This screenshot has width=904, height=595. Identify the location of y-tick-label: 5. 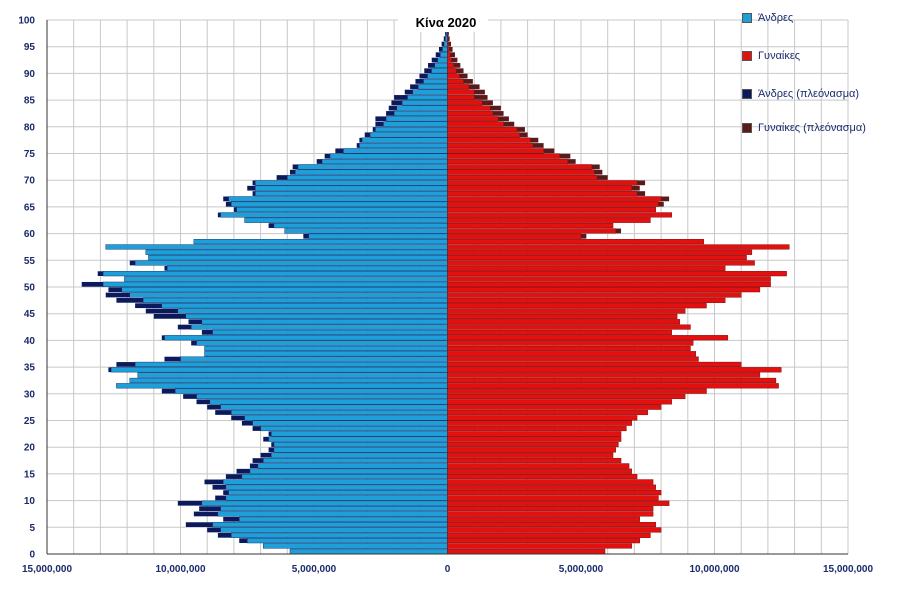
(32, 528).